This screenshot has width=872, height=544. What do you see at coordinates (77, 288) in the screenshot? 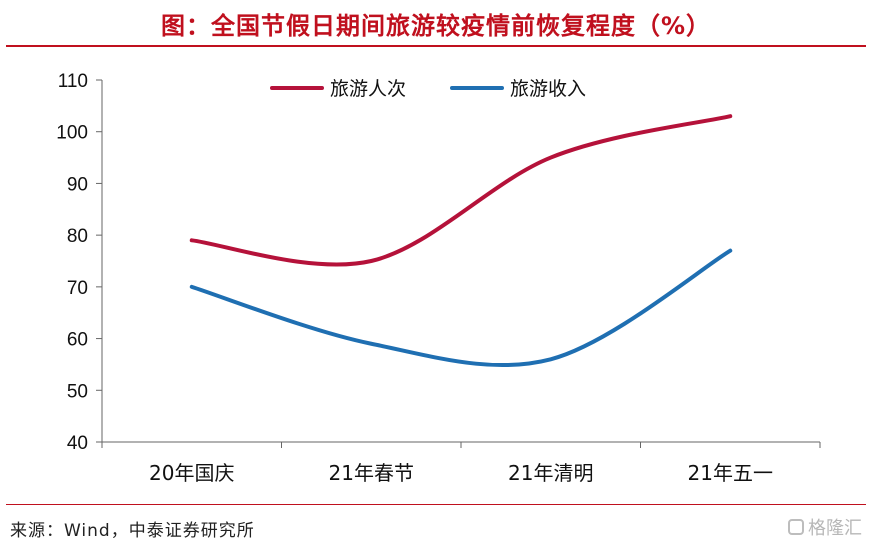
I see `y-tick-label: 70` at bounding box center [77, 288].